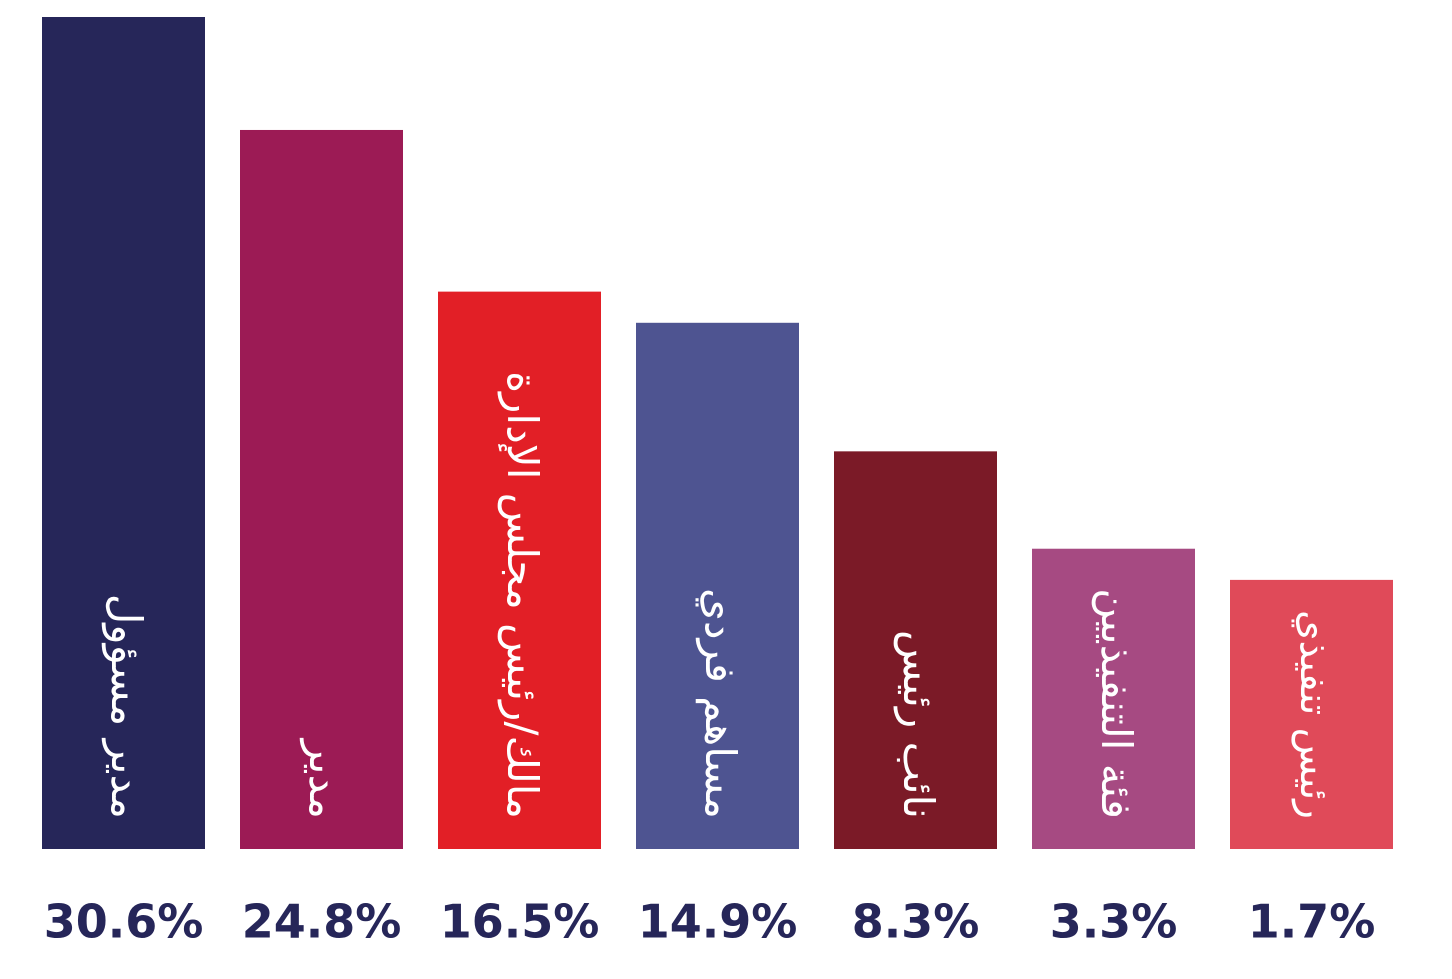 Image resolution: width=1452 pixels, height=979 pixels. What do you see at coordinates (126, 706) in the screenshot?
I see `category-label: مدير مسؤول` at bounding box center [126, 706].